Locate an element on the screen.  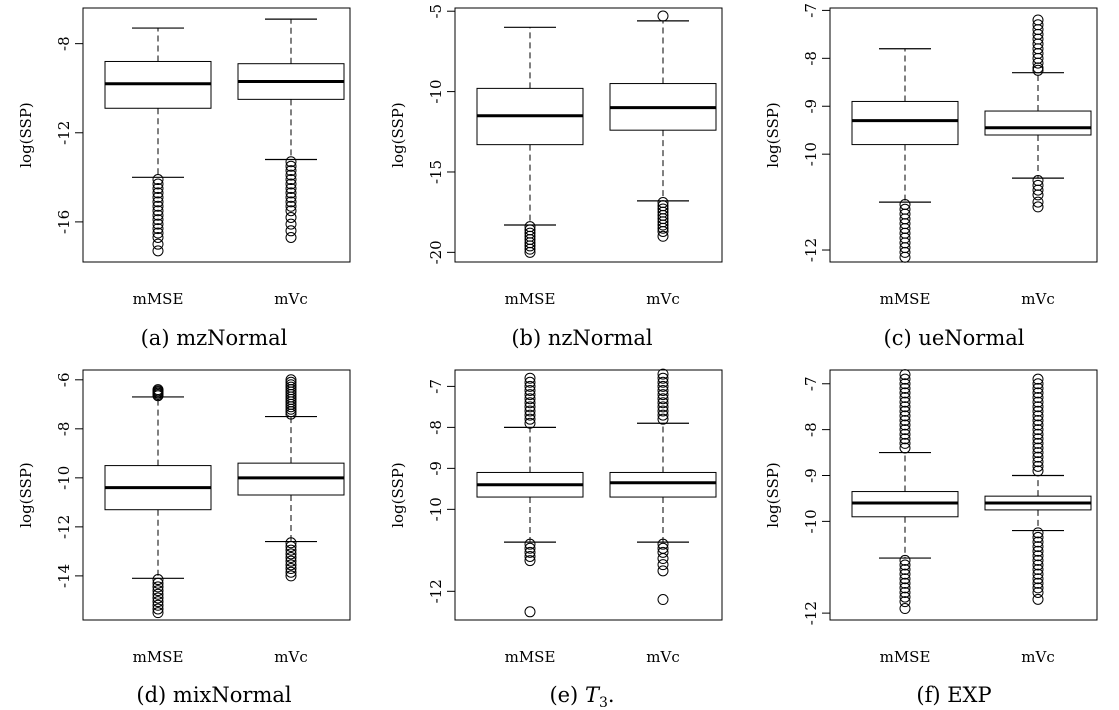
caption-prefix: (e) is located at coordinates (567, 695).